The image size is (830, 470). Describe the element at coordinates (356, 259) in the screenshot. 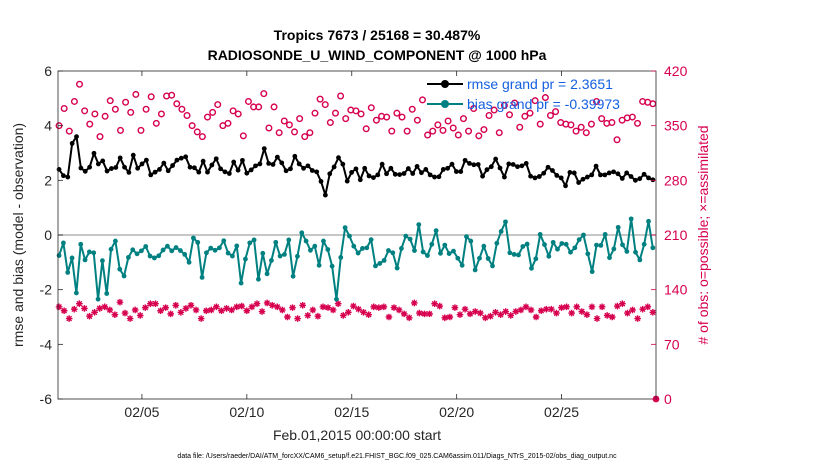

I see `bias-series` at that location.